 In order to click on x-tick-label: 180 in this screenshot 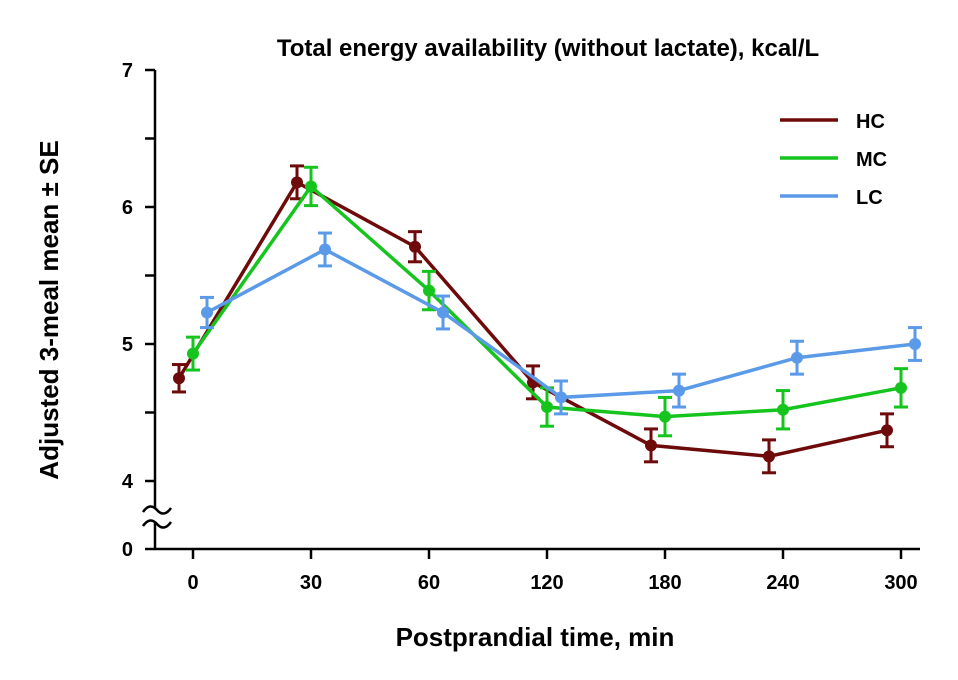, I will do `click(664, 583)`.